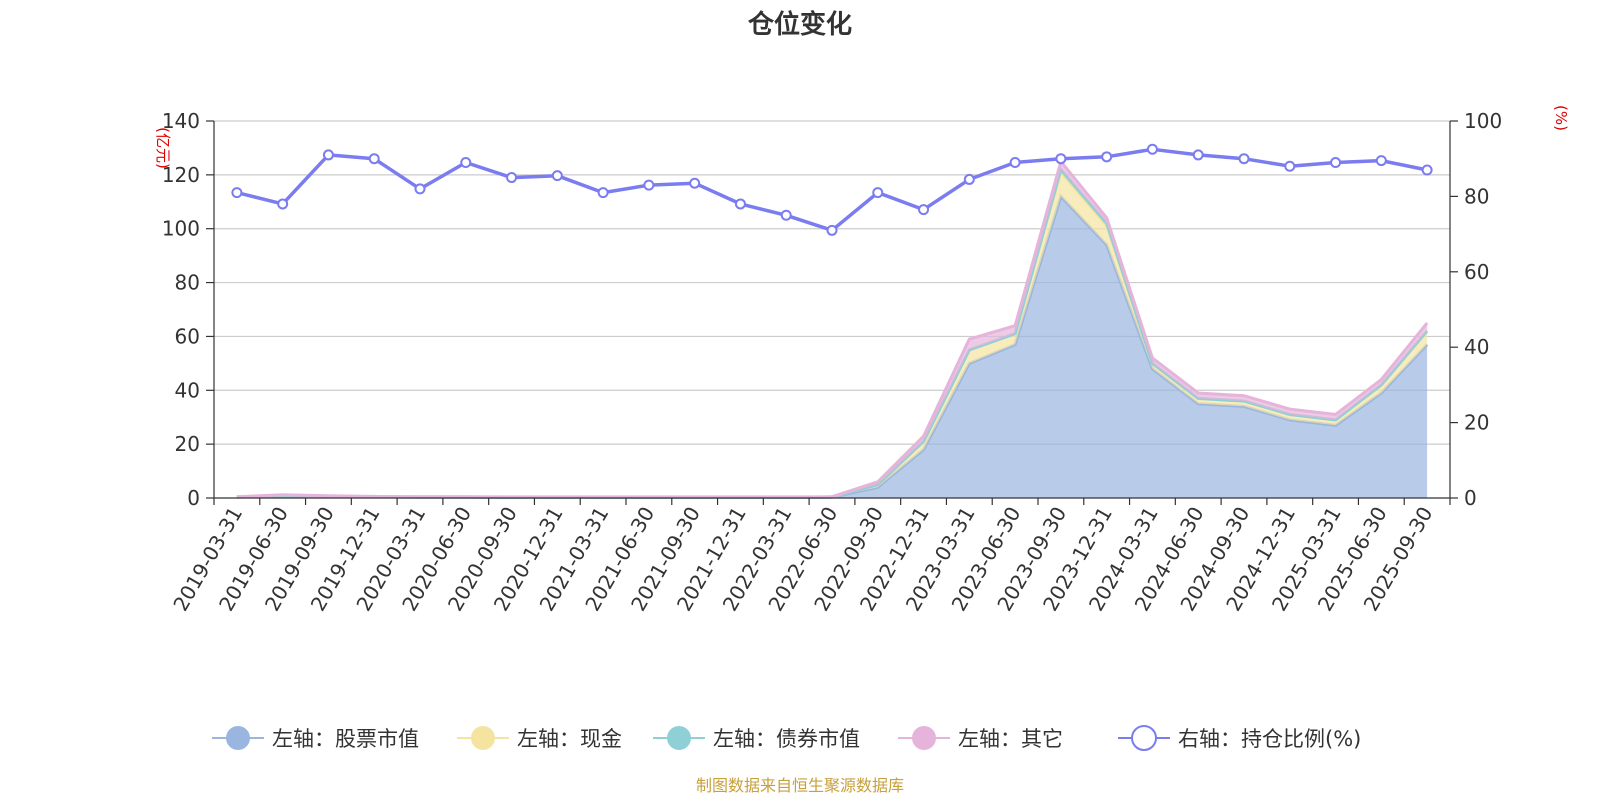 The height and width of the screenshot is (800, 1600). I want to click on right-tick-label: 80, so click(1476, 196).